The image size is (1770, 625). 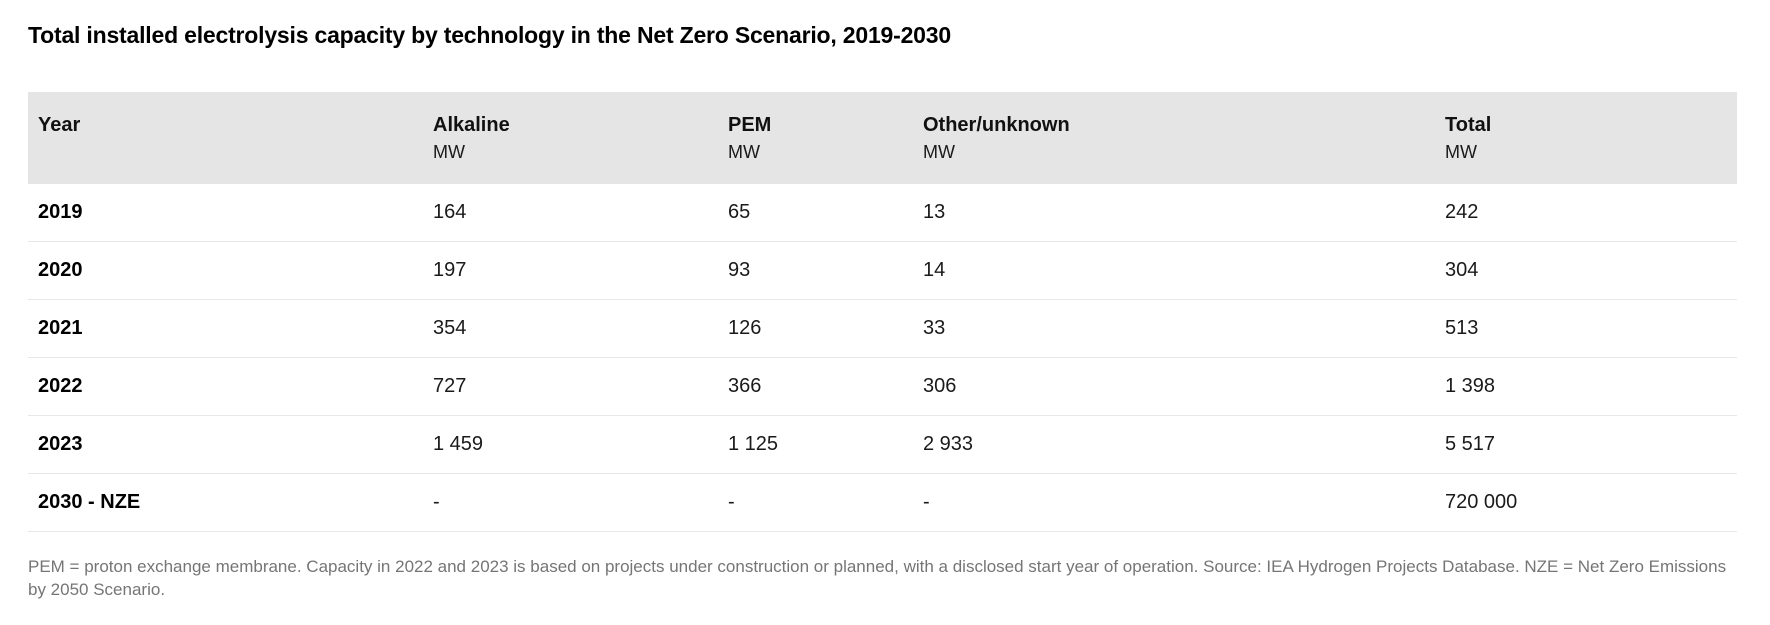 What do you see at coordinates (815, 138) in the screenshot?
I see `column-header-pem: PEM MW` at bounding box center [815, 138].